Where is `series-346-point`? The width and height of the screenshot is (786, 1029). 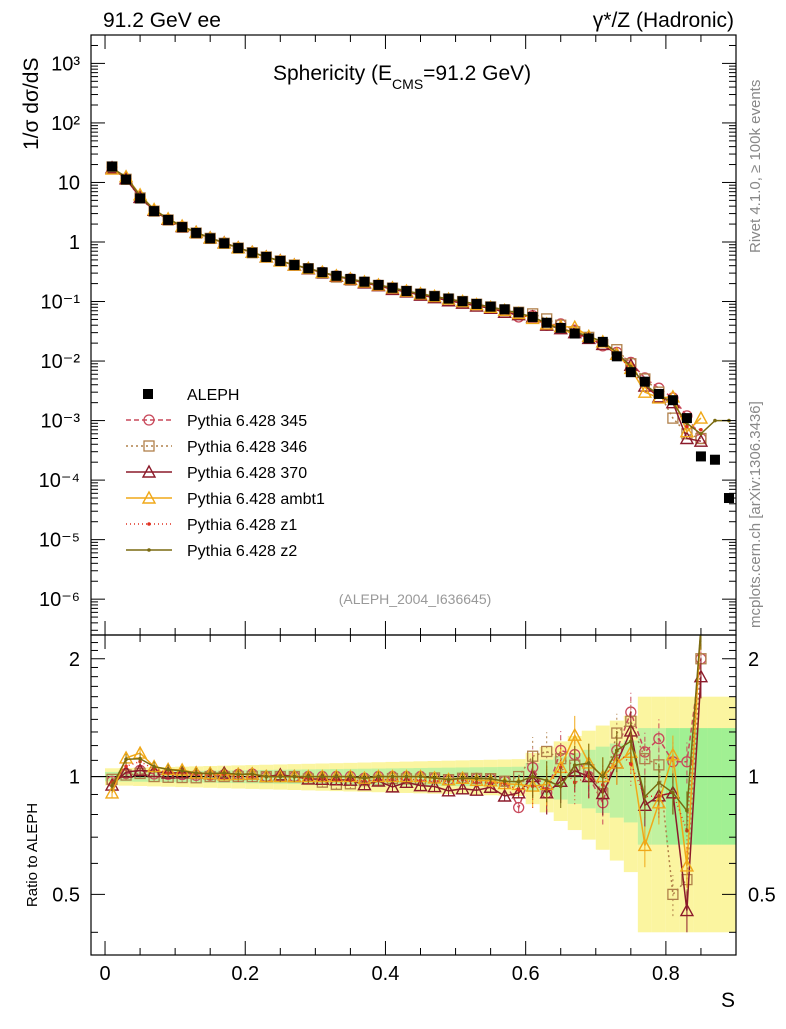 series-346-point is located at coordinates (673, 418).